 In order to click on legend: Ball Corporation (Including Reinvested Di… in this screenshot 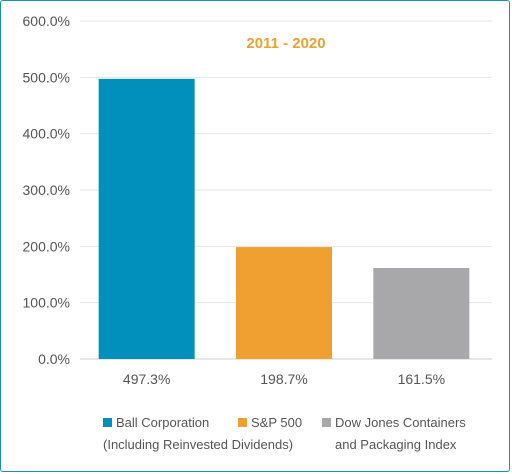, I will do `click(284, 433)`.